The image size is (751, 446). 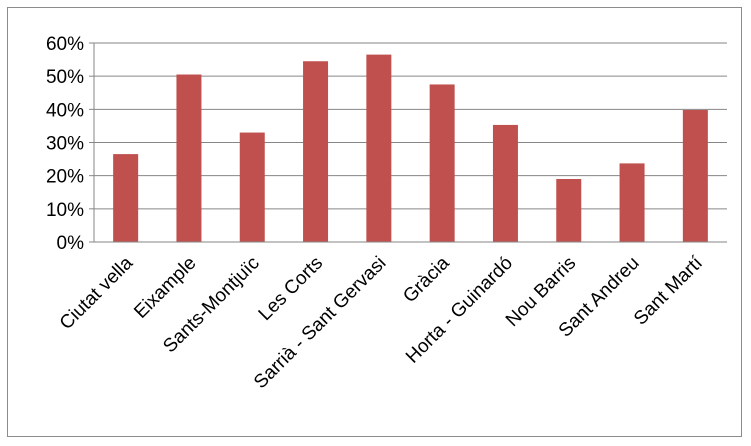 What do you see at coordinates (65, 177) in the screenshot?
I see `y-tick-label: 20%` at bounding box center [65, 177].